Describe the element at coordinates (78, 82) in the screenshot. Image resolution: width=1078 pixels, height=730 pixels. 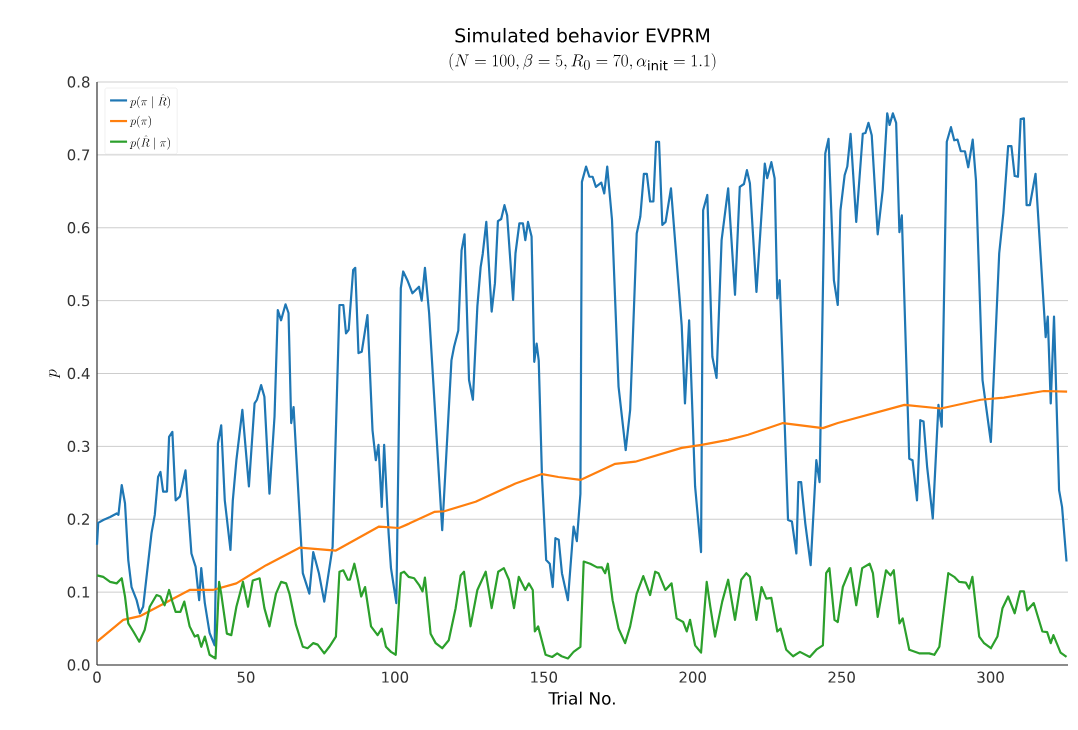
I see `y-tick-label: 0.8` at that location.